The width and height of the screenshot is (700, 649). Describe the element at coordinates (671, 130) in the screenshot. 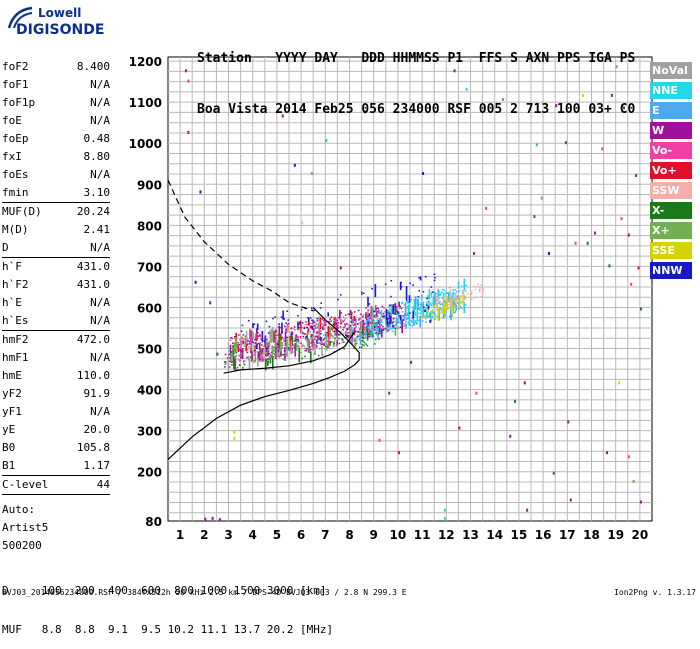

I see `legend-item-w: W` at that location.